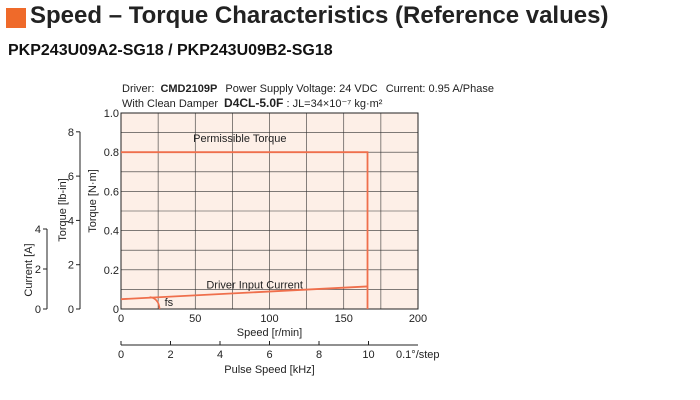 Image resolution: width=700 pixels, height=400 pixels. I want to click on lbin-tick-label: 8, so click(71, 133).